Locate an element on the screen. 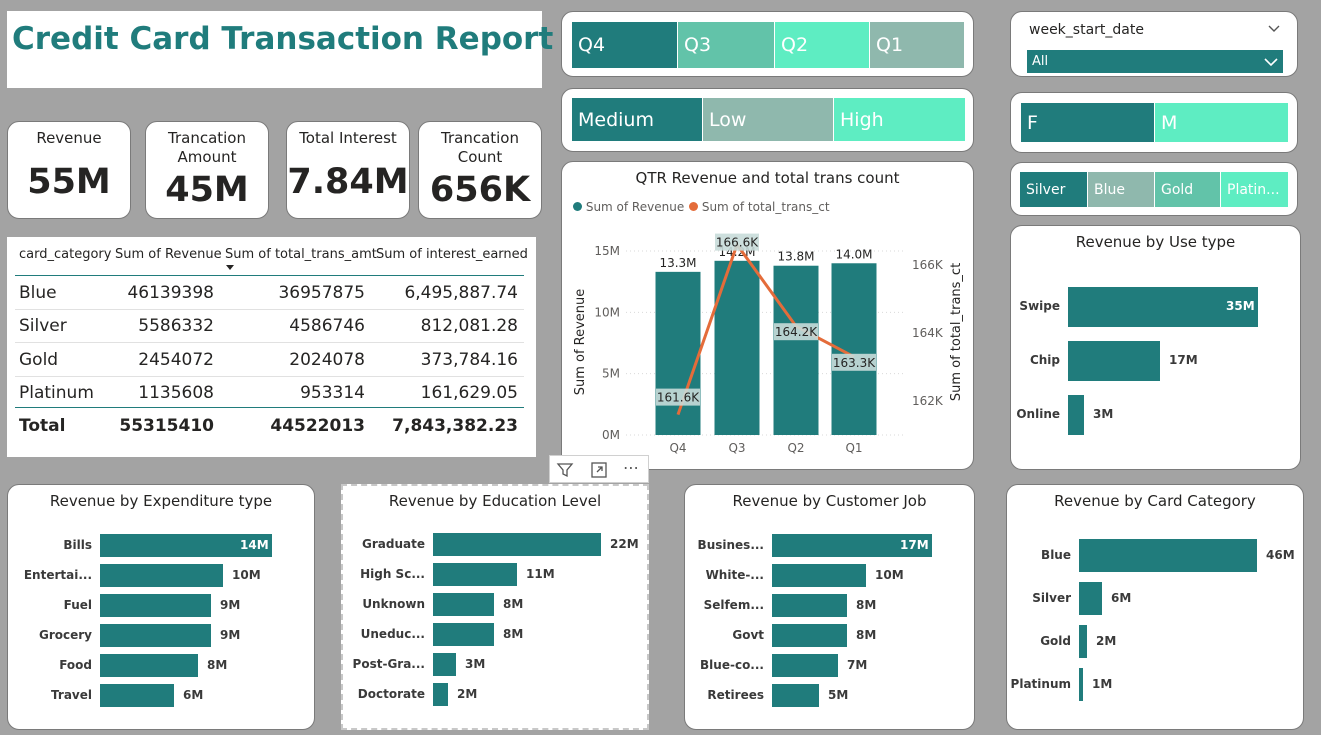  bar-data-label: 6M is located at coordinates (193, 694).